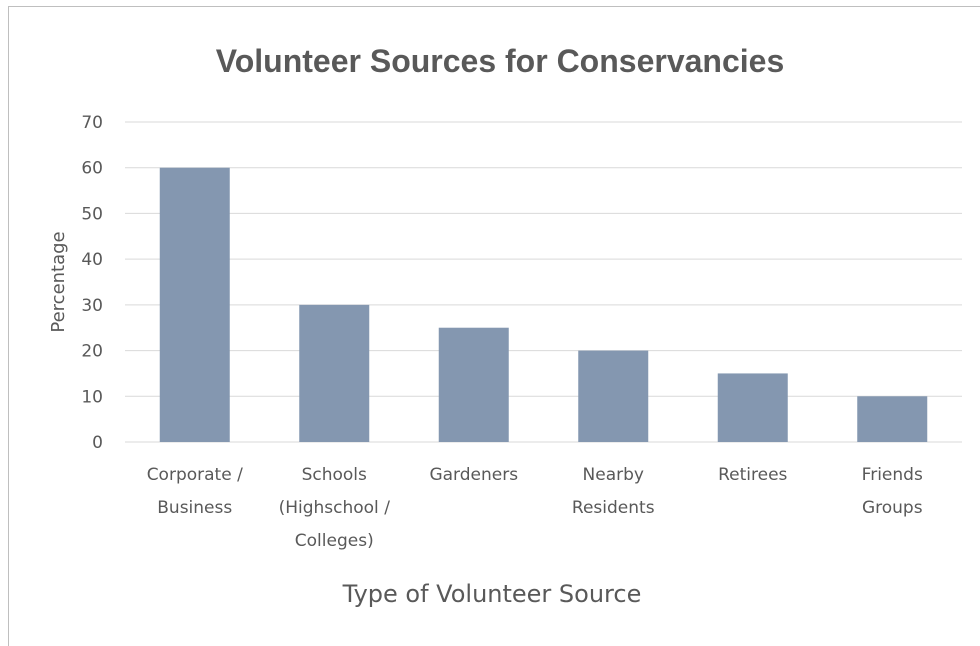 The width and height of the screenshot is (980, 646). Describe the element at coordinates (58, 281) in the screenshot. I see `y-axis-title: Percentage` at that location.